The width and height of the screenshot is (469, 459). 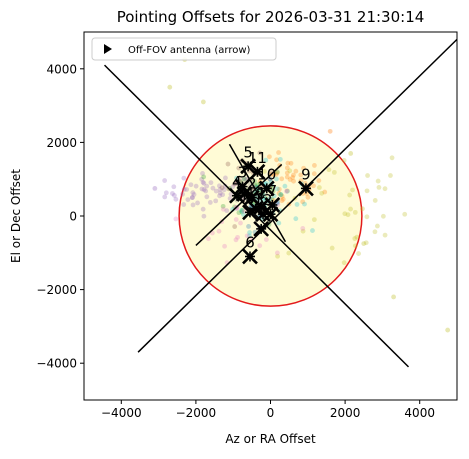 What do you see at coordinates (73, 217) in the screenshot?
I see `y-tick-label: 0` at bounding box center [73, 217].